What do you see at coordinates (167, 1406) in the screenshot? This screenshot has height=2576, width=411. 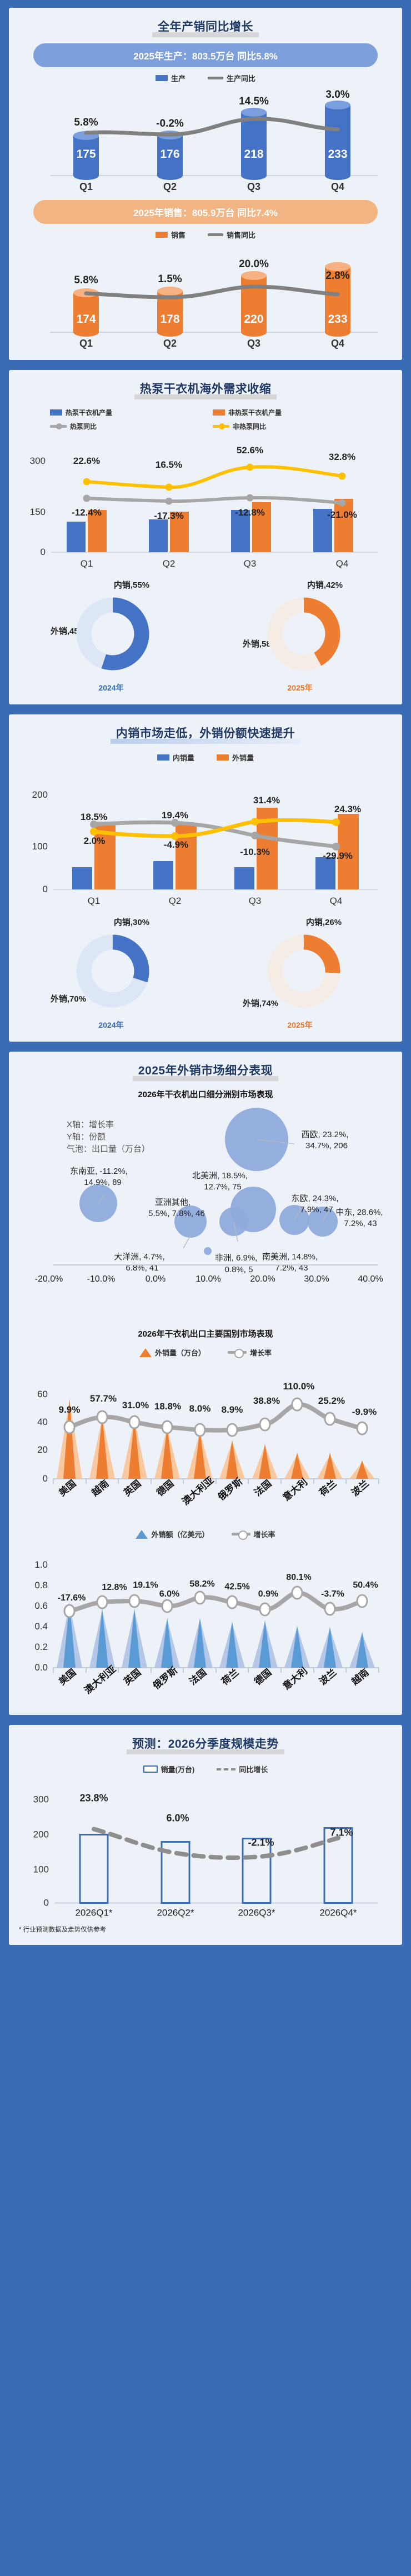 I see `svg-text: 18.8%` at bounding box center [167, 1406].